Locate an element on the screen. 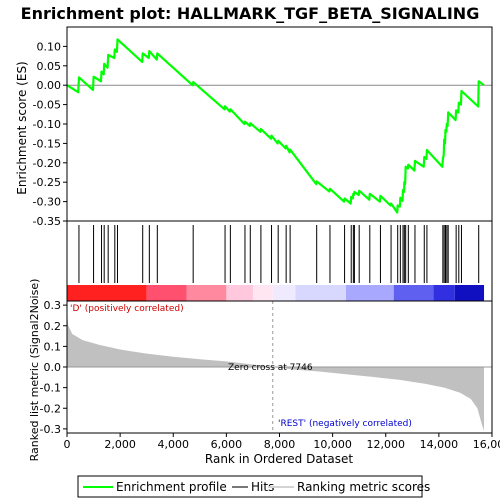  metric-y-tick-label: -0.1 is located at coordinates (50, 388).